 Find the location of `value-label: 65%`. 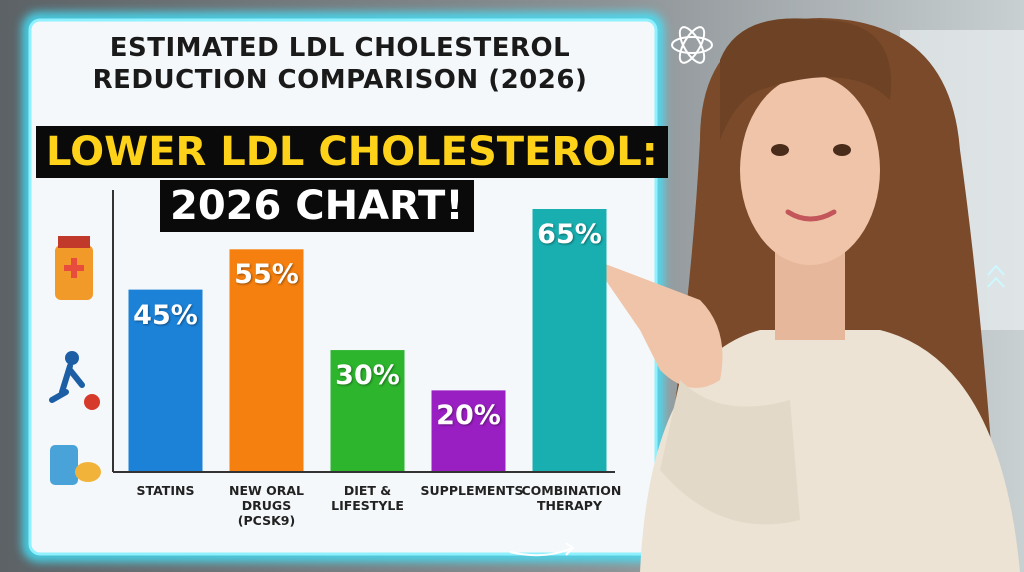

value-label: 65% is located at coordinates (569, 234).